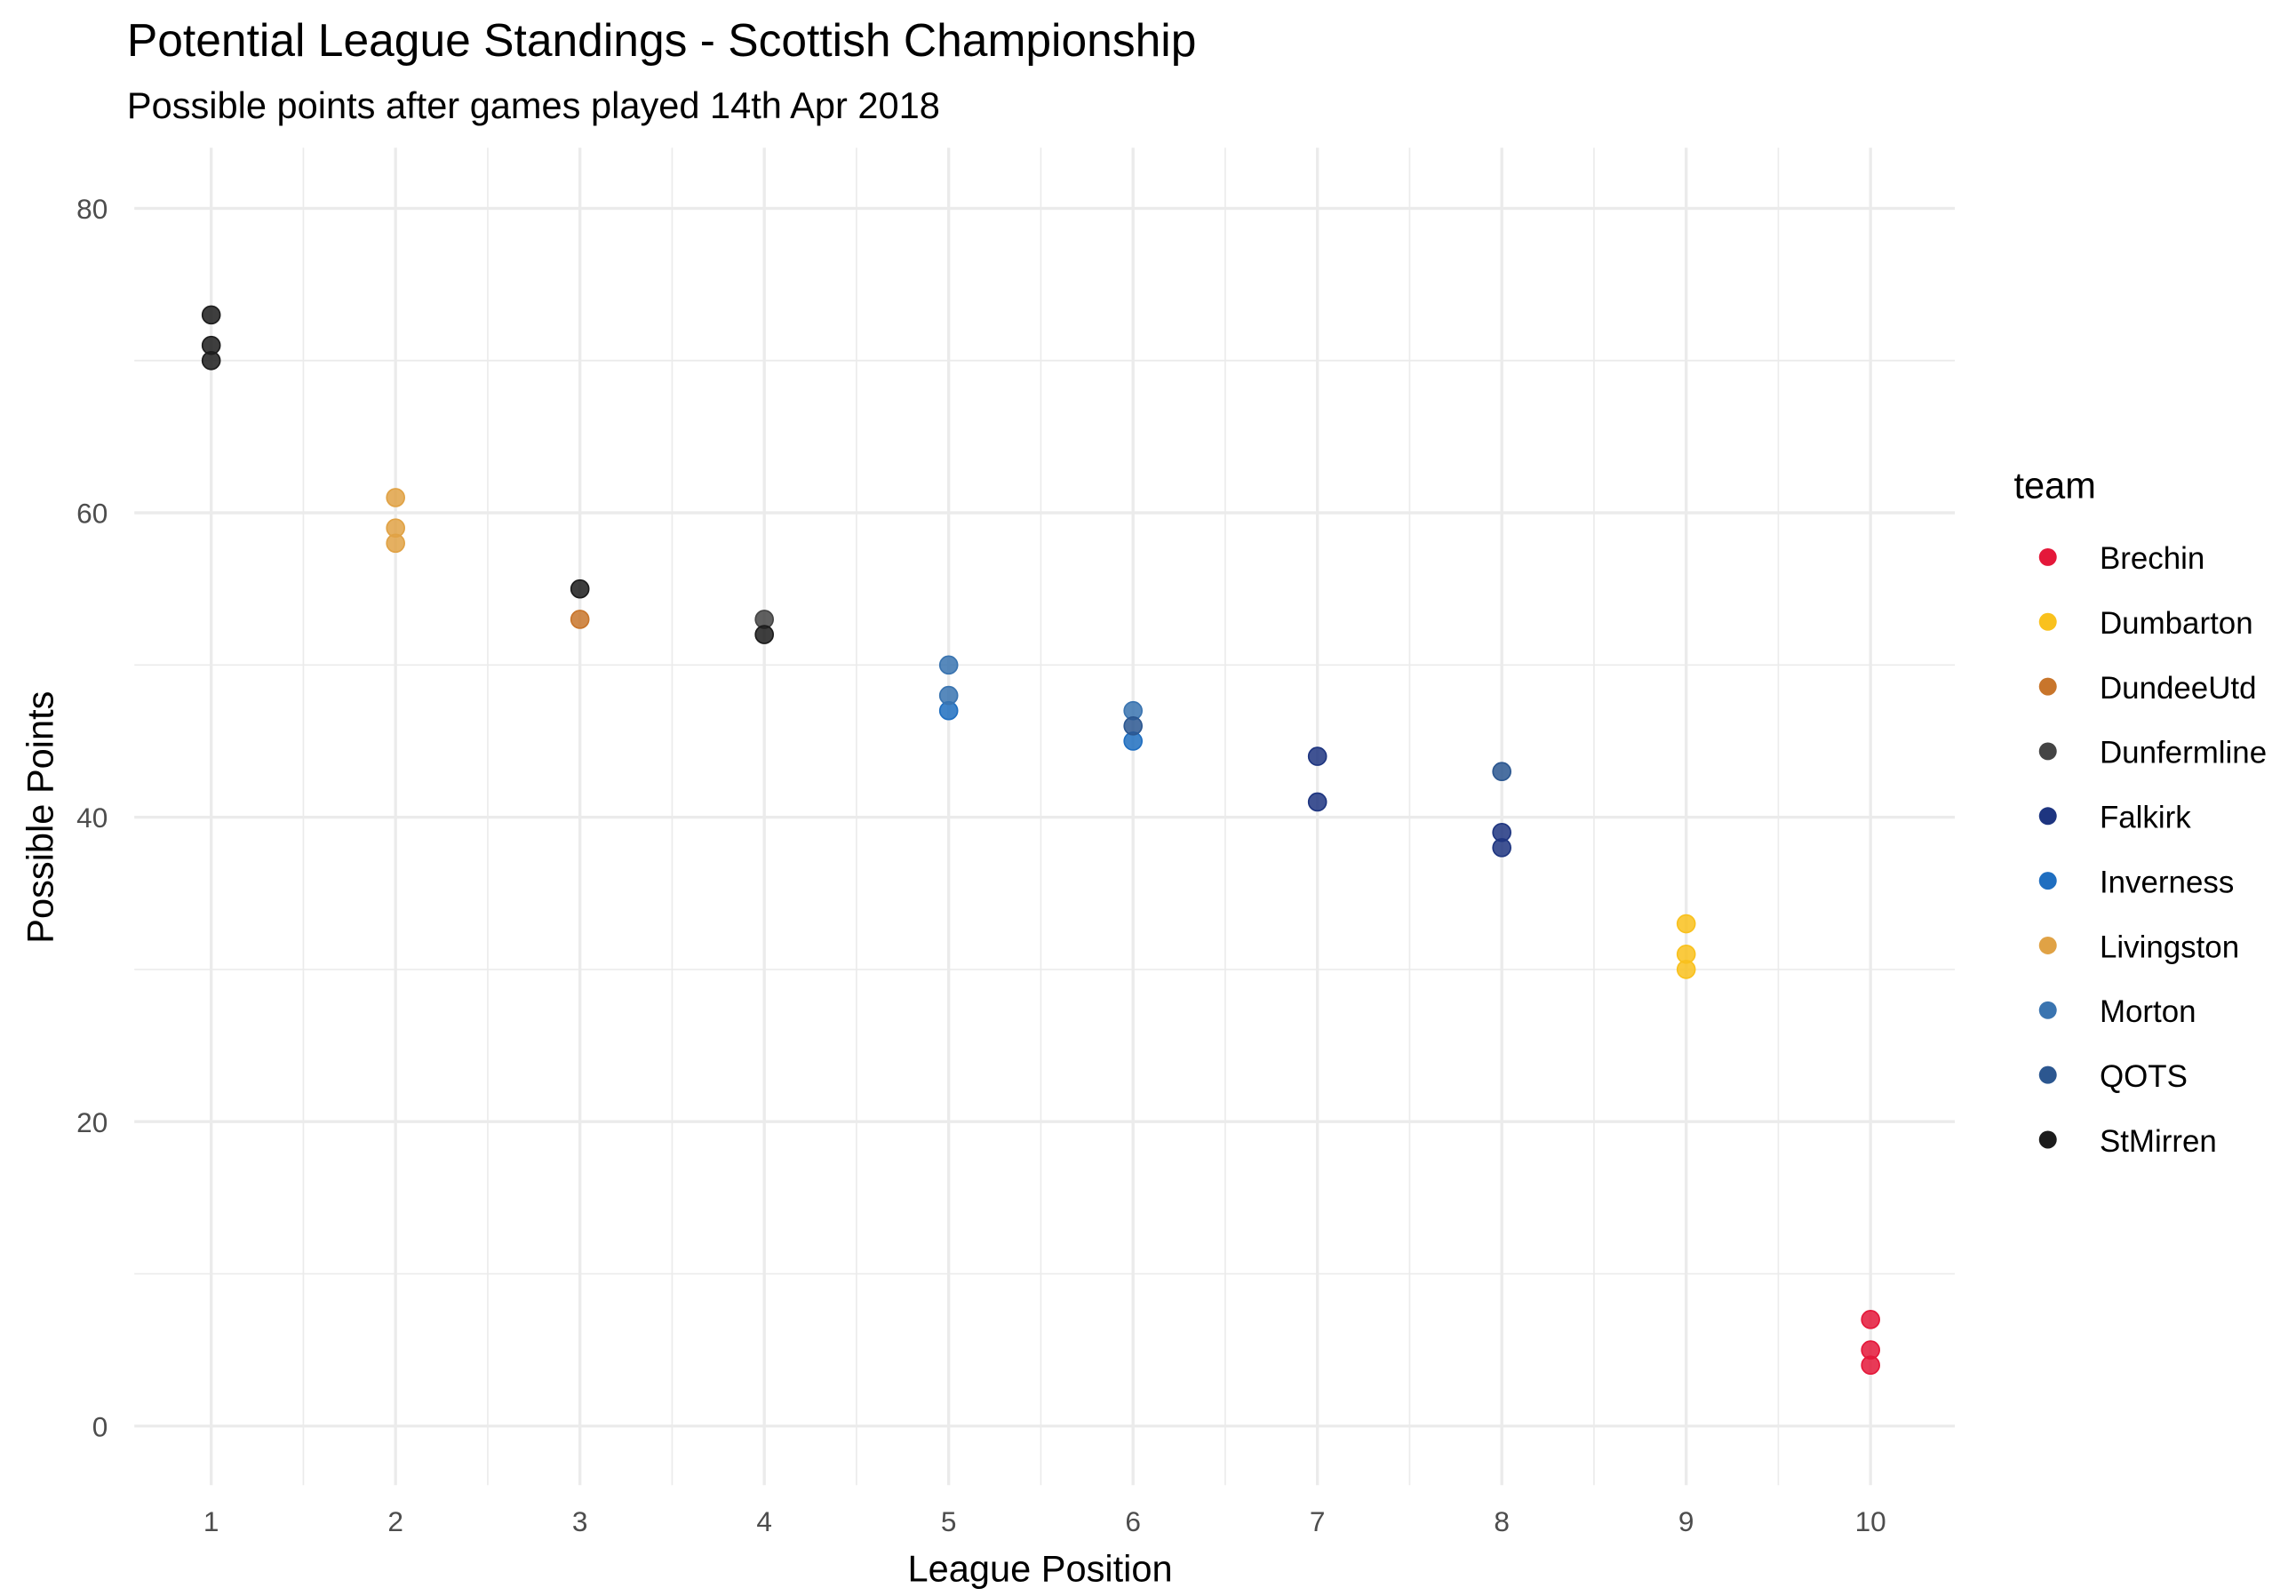 The image size is (2296, 1596). What do you see at coordinates (2148, 1012) in the screenshot?
I see `legend-label: Morton` at bounding box center [2148, 1012].